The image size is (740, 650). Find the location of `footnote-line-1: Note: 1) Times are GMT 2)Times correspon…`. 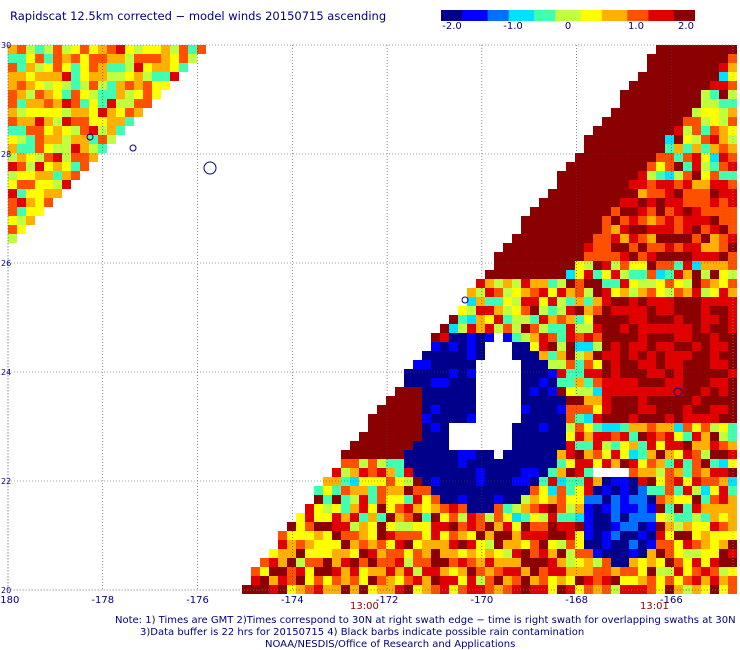

footnote-line-1: Note: 1) Times are GMT 2)Times correspon… is located at coordinates (425, 620).